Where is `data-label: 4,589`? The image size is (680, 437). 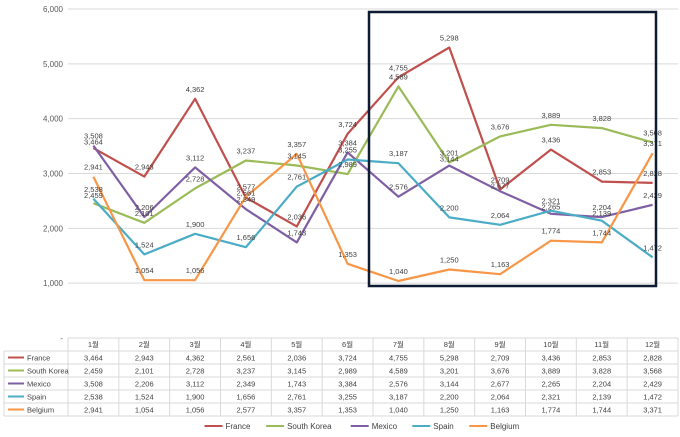 data-label: 4,589 is located at coordinates (398, 76).